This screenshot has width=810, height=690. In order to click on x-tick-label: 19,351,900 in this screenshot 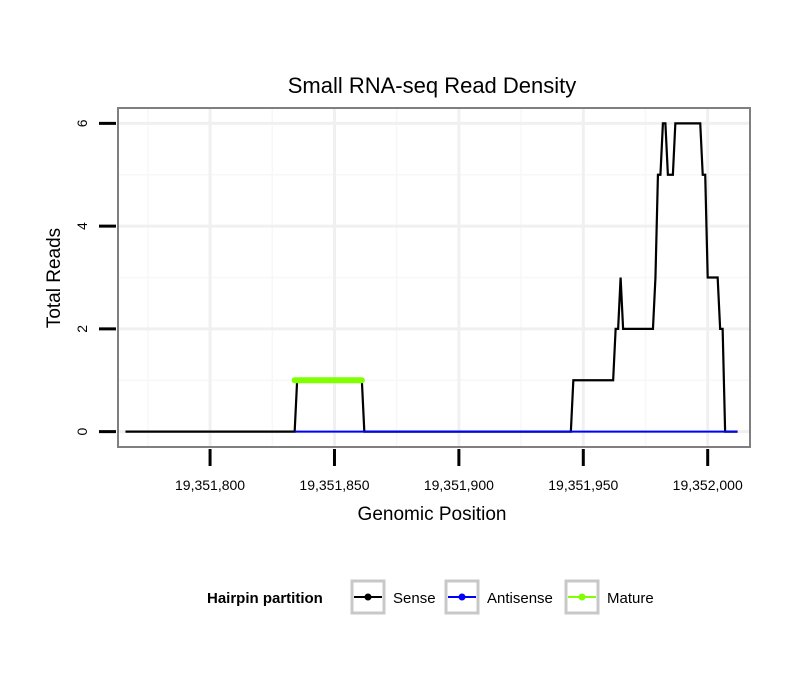, I will do `click(459, 485)`.